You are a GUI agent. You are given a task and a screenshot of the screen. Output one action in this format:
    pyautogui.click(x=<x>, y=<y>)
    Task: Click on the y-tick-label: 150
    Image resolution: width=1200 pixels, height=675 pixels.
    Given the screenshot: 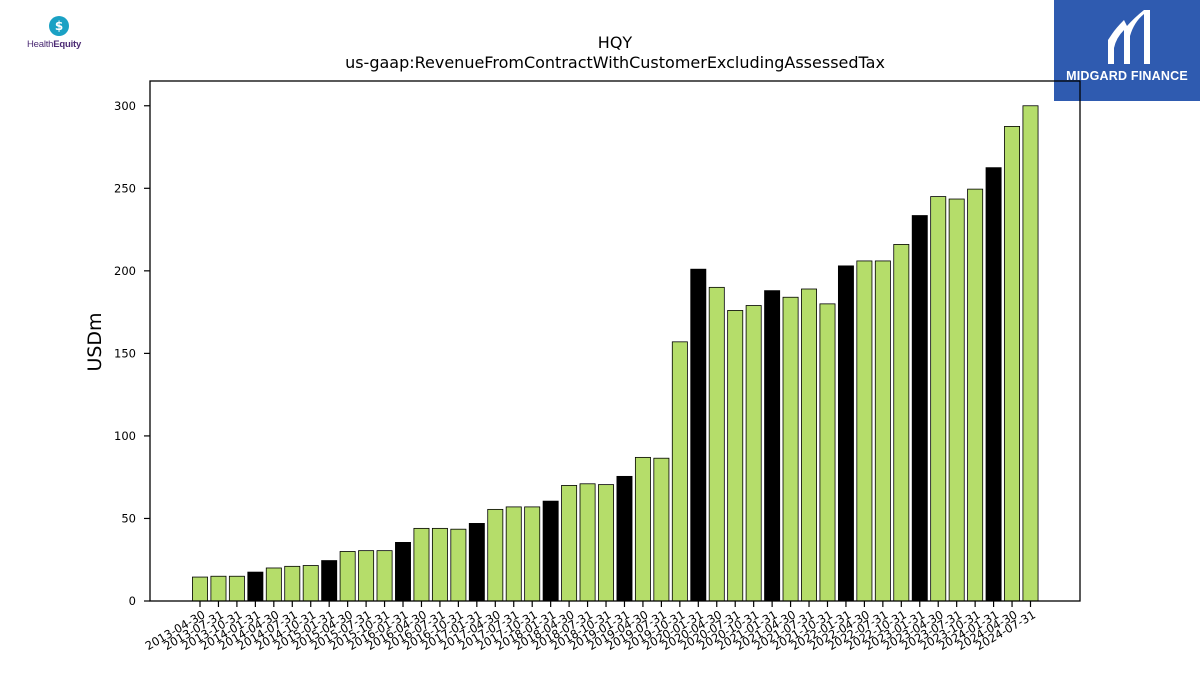 What is the action you would take?
    pyautogui.click(x=125, y=353)
    